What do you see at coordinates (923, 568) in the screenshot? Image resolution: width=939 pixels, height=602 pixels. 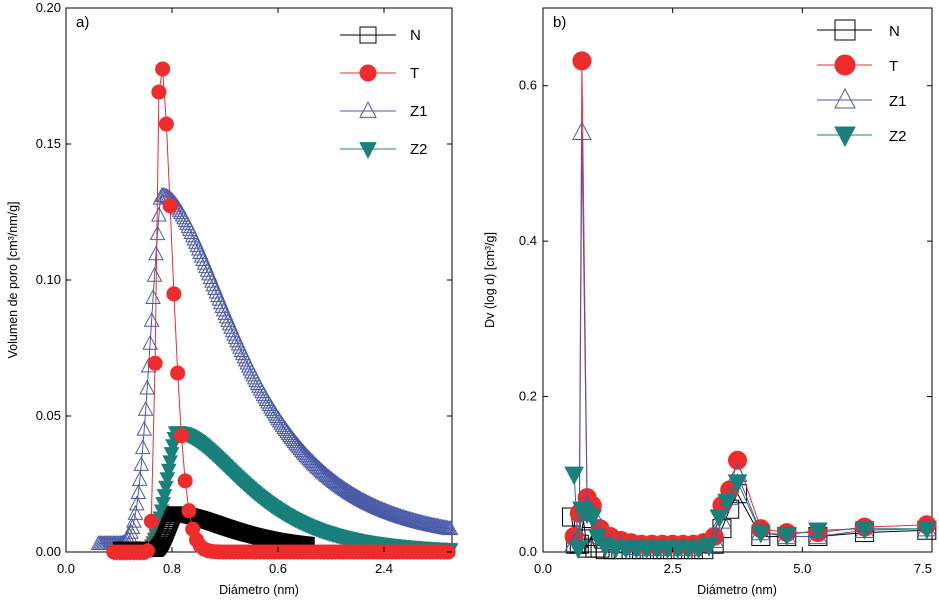 I see `x-tick-label-b: 7.5` at bounding box center [923, 568].